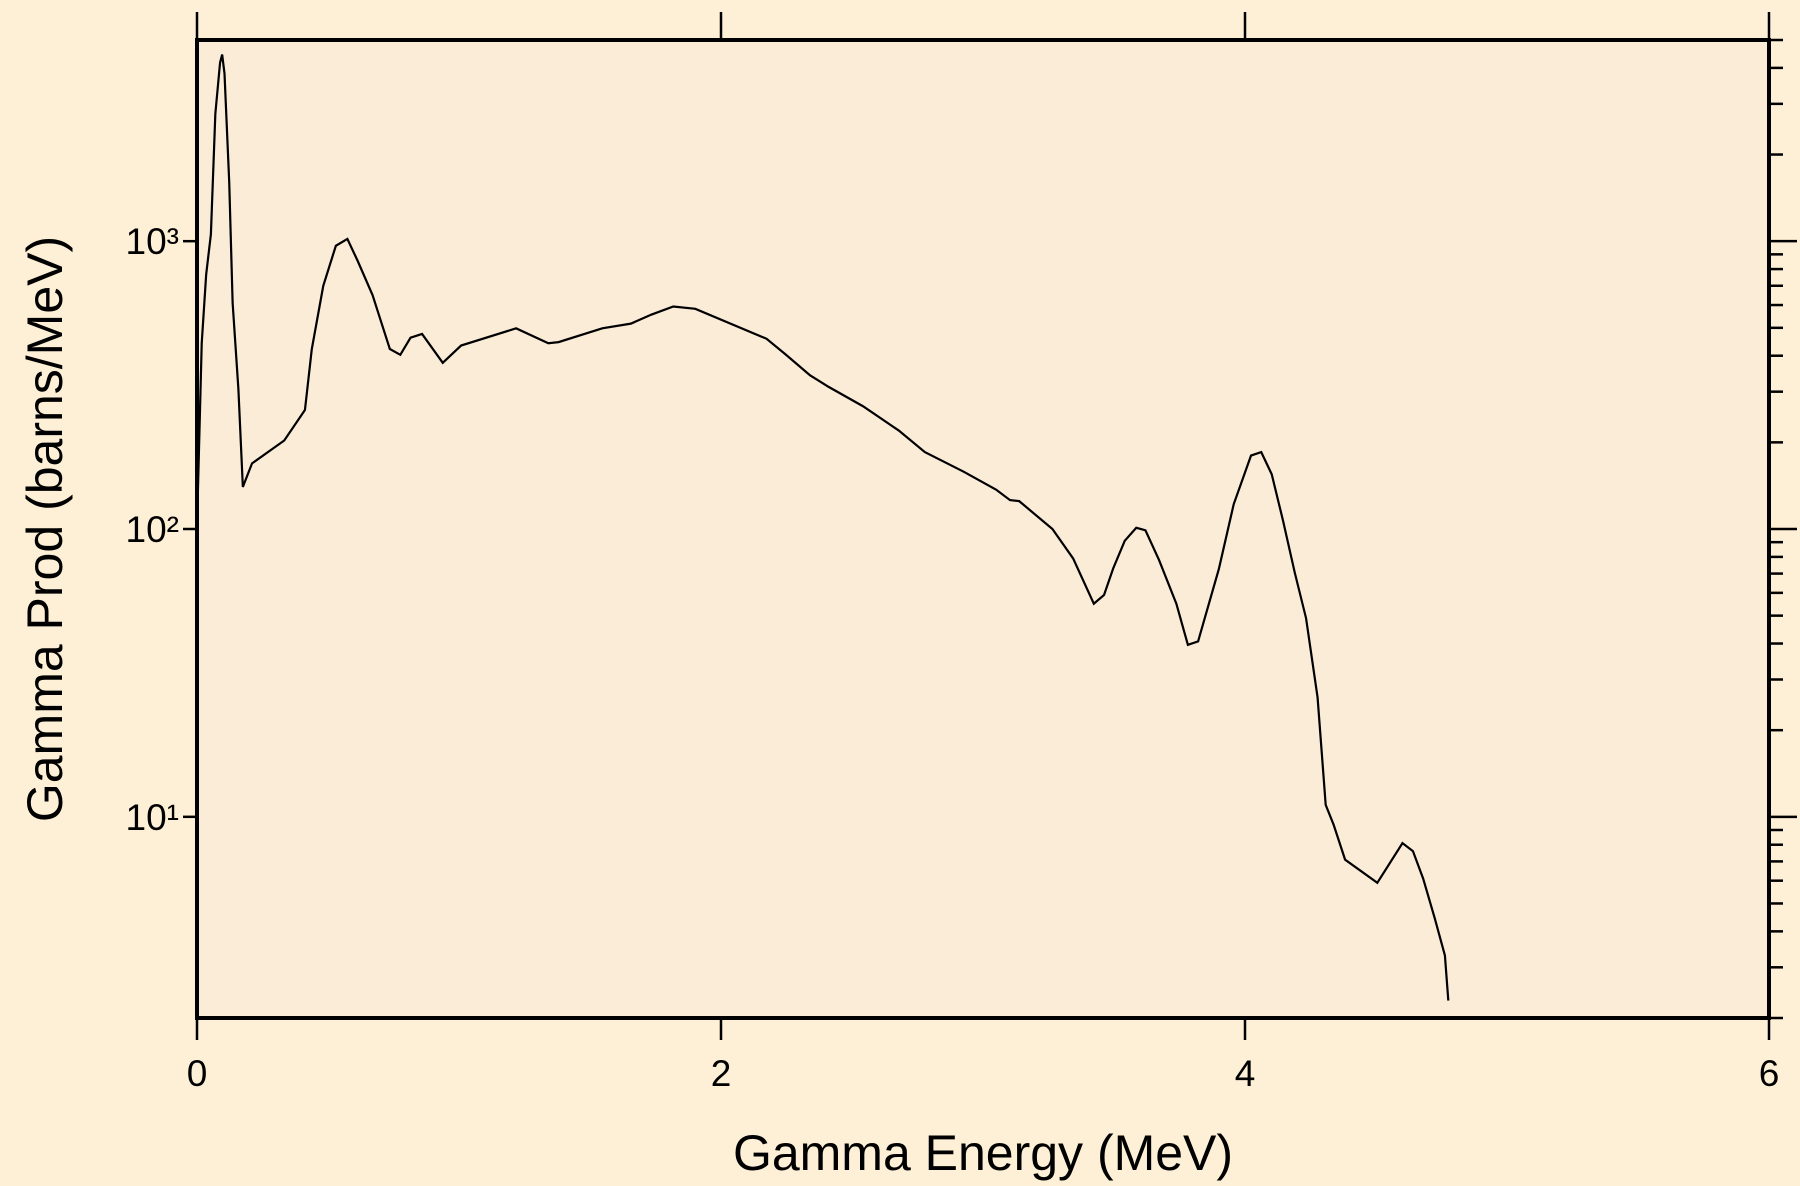 The height and width of the screenshot is (1186, 1800). What do you see at coordinates (1245, 1073) in the screenshot?
I see `x-tick-label: 4` at bounding box center [1245, 1073].